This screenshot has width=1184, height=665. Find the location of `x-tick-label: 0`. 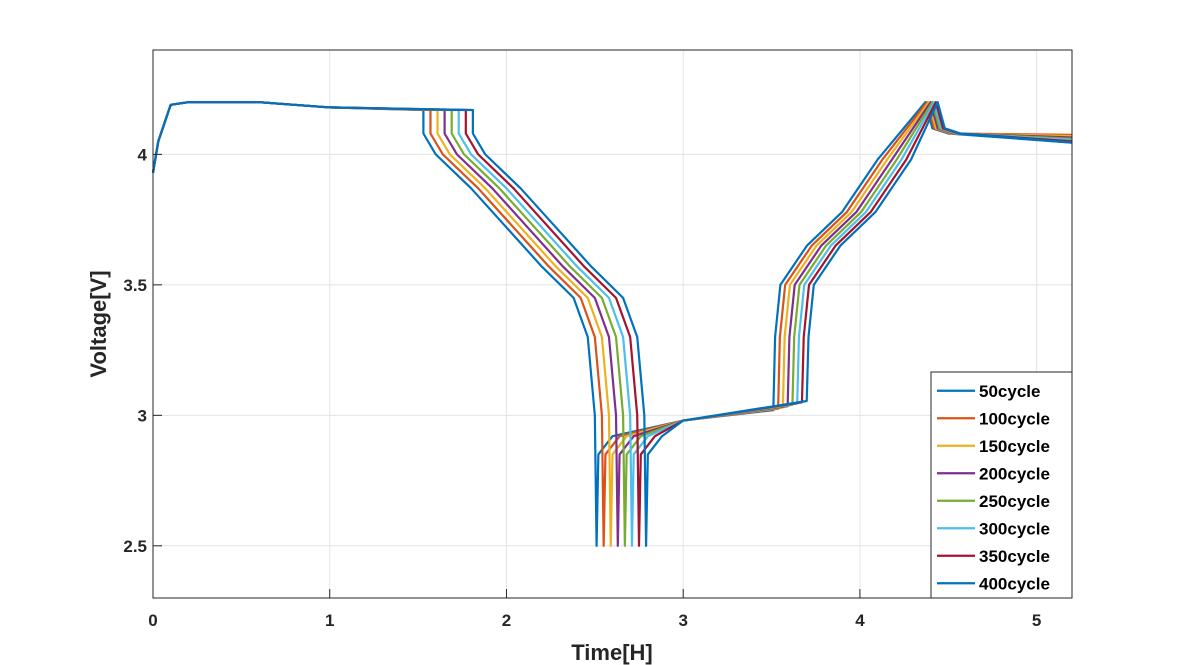

x-tick-label: 0 is located at coordinates (152, 620).